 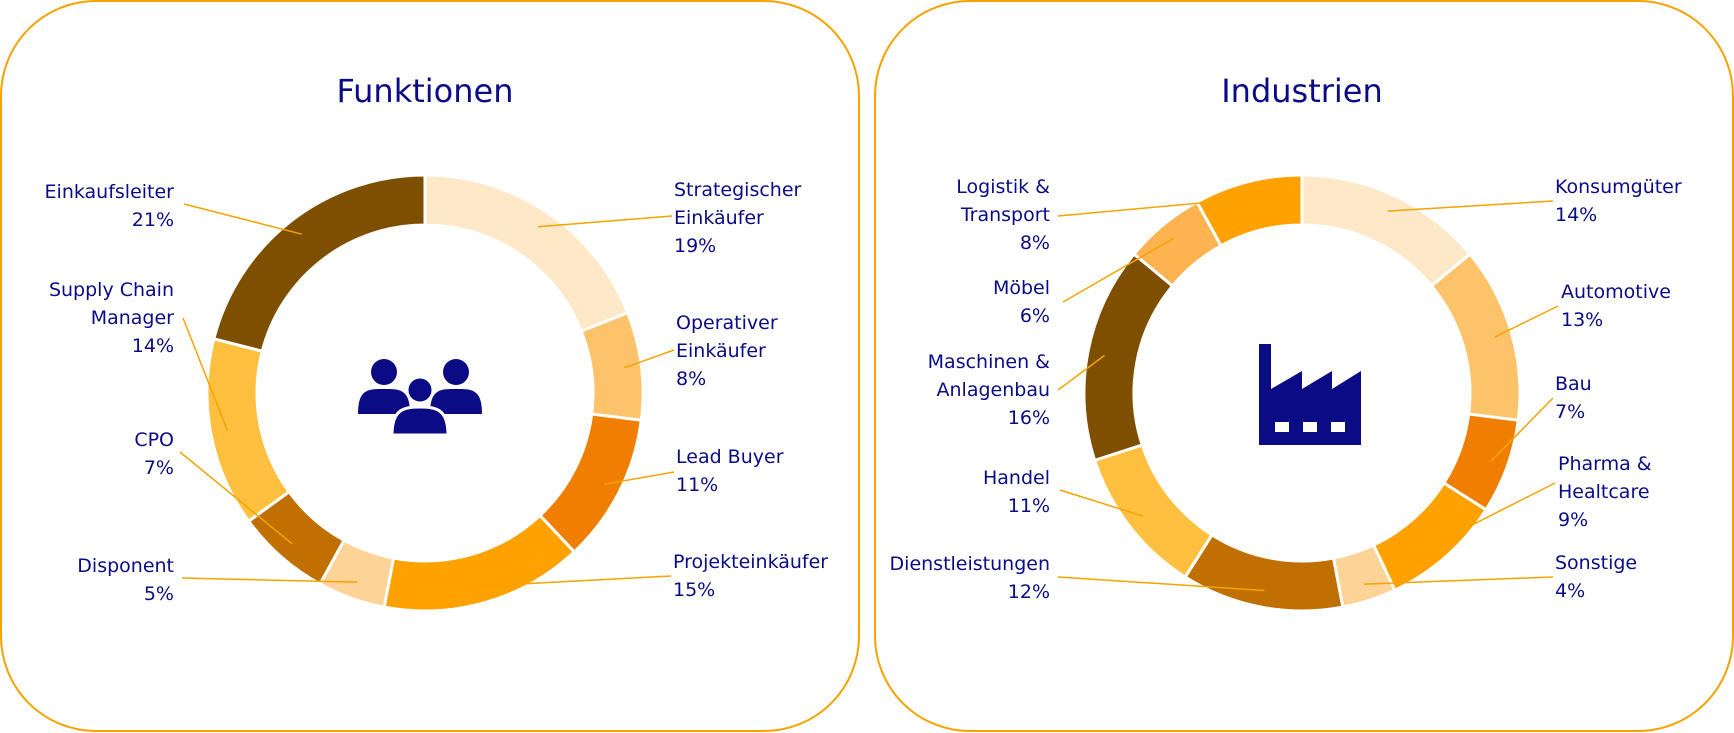 I want to click on leader-line-logistik-and-transport, so click(x=1155, y=207).